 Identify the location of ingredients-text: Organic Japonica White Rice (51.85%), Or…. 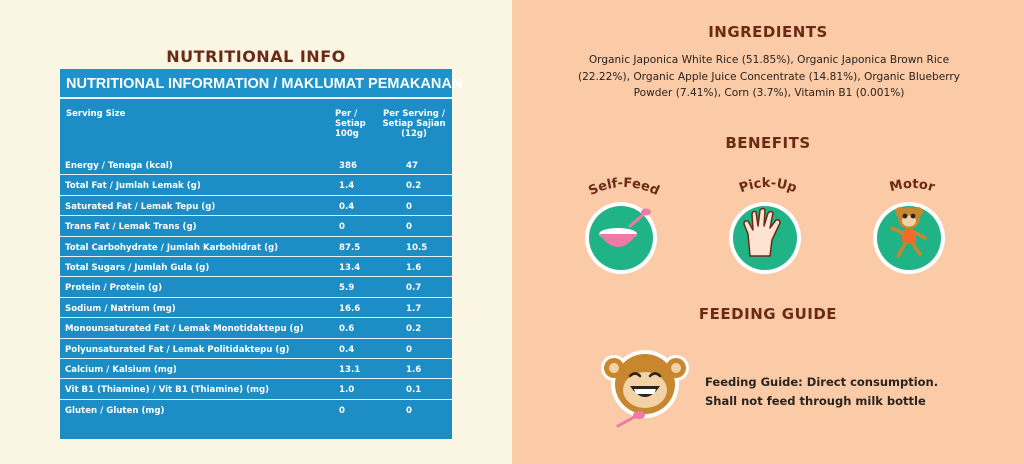
(769, 76).